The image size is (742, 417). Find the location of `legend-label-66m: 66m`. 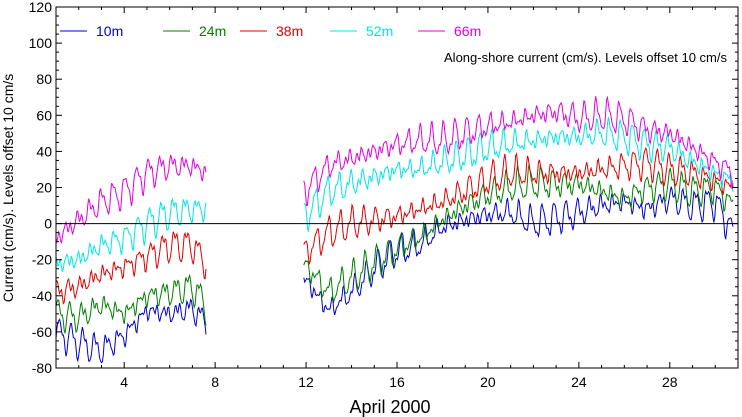

legend-label-66m: 66m is located at coordinates (467, 31).